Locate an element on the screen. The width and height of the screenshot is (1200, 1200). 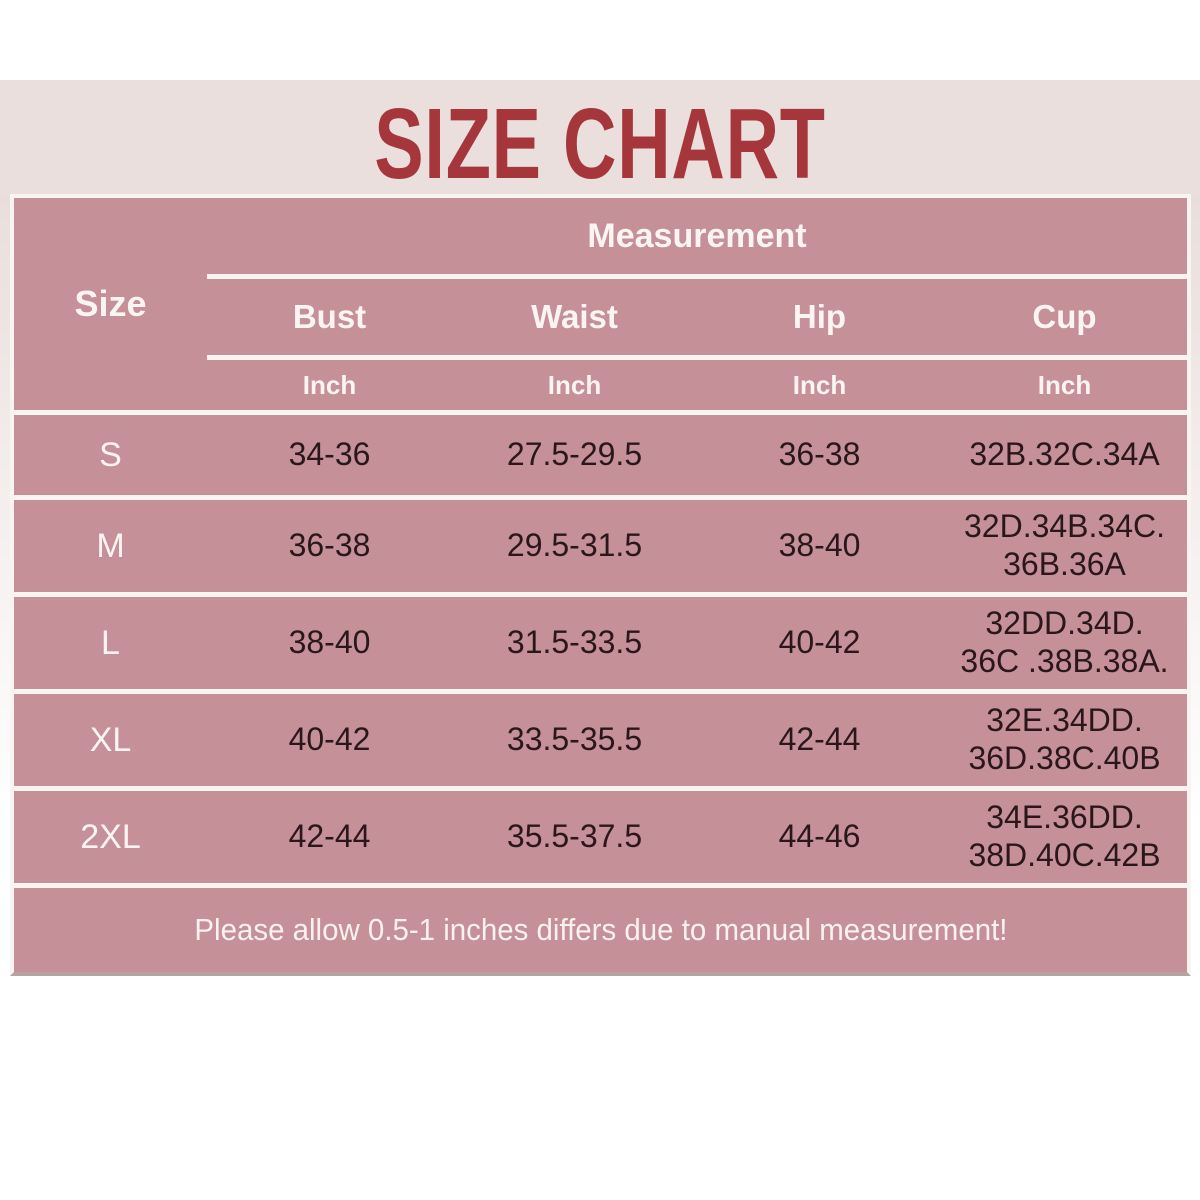
cell-bust: 42-44 is located at coordinates (329, 836).